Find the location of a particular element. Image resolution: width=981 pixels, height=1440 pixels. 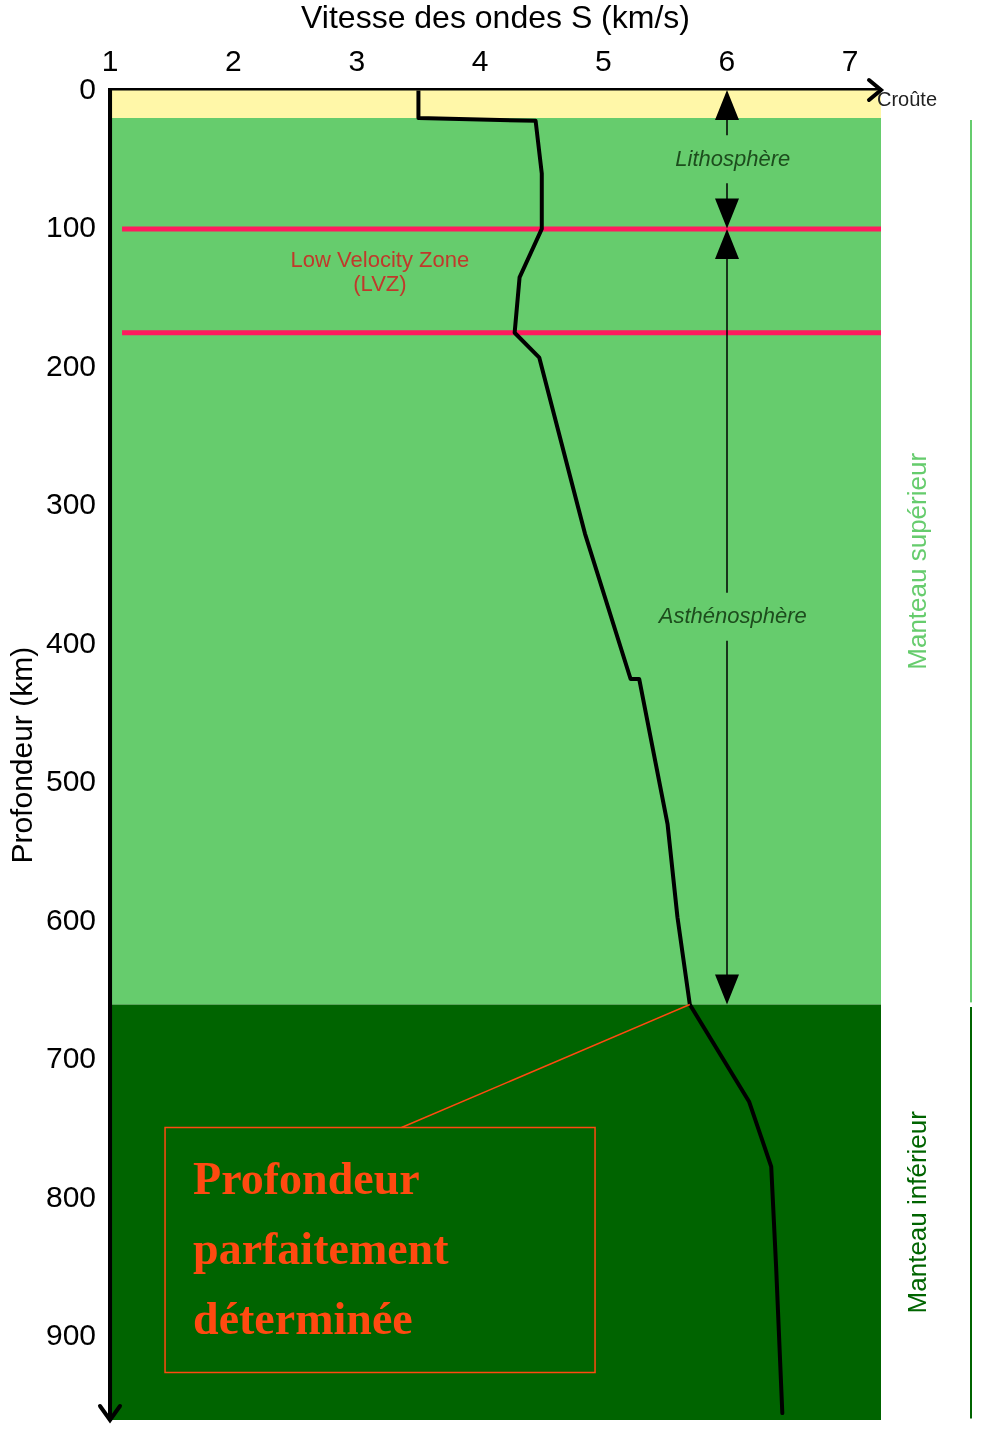

y-axis-title: Profondeur (km) is located at coordinates (22, 755).